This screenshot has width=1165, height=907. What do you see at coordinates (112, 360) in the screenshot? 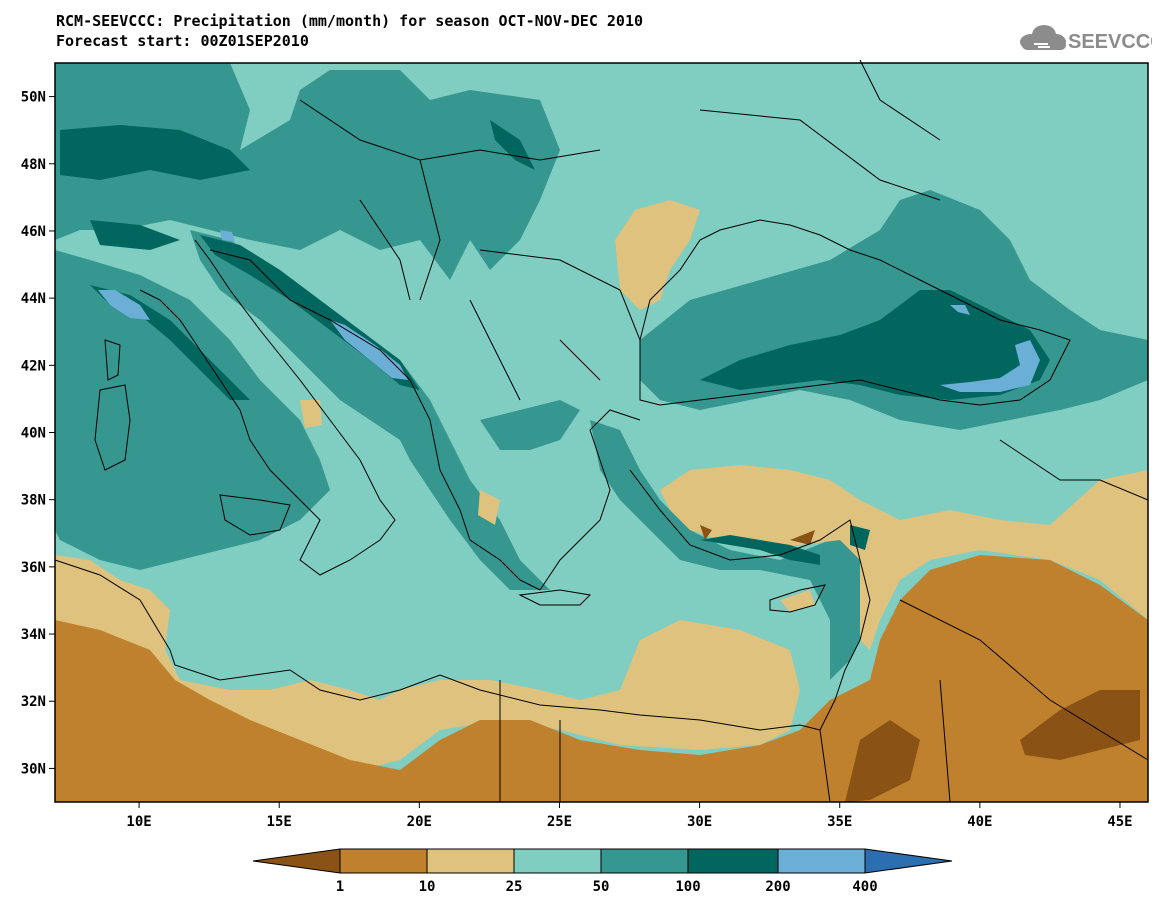
I see `corsica-coastline` at bounding box center [112, 360].